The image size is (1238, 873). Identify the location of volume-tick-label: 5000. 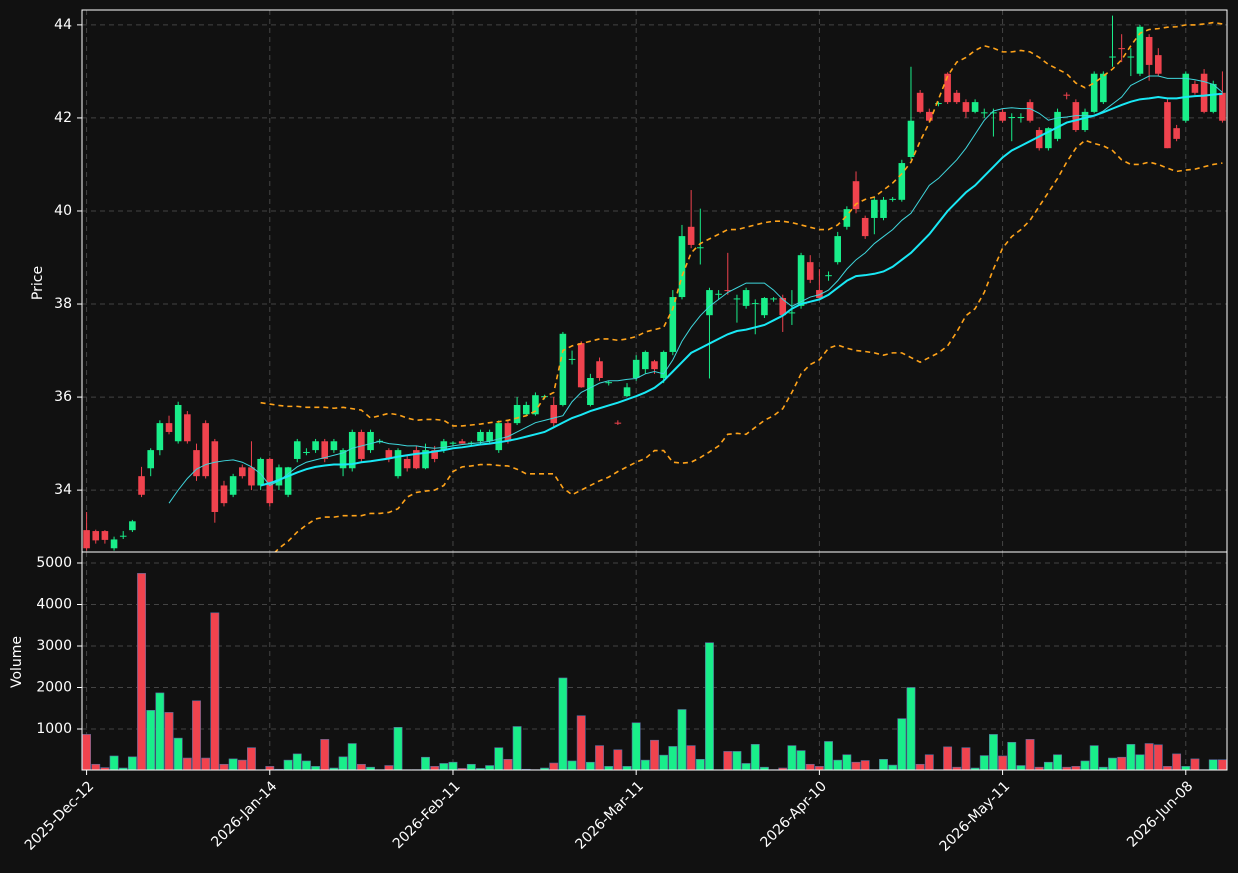
(54, 563).